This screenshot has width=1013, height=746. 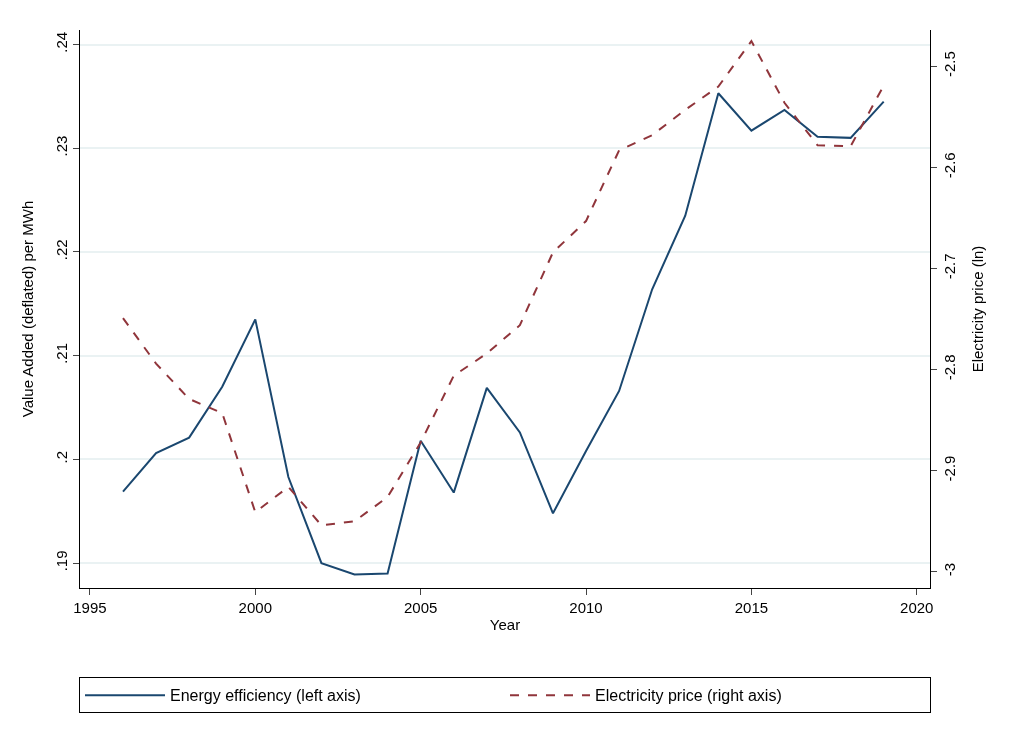 What do you see at coordinates (265, 696) in the screenshot?
I see `legend-label: Energy efficiency (left axis)` at bounding box center [265, 696].